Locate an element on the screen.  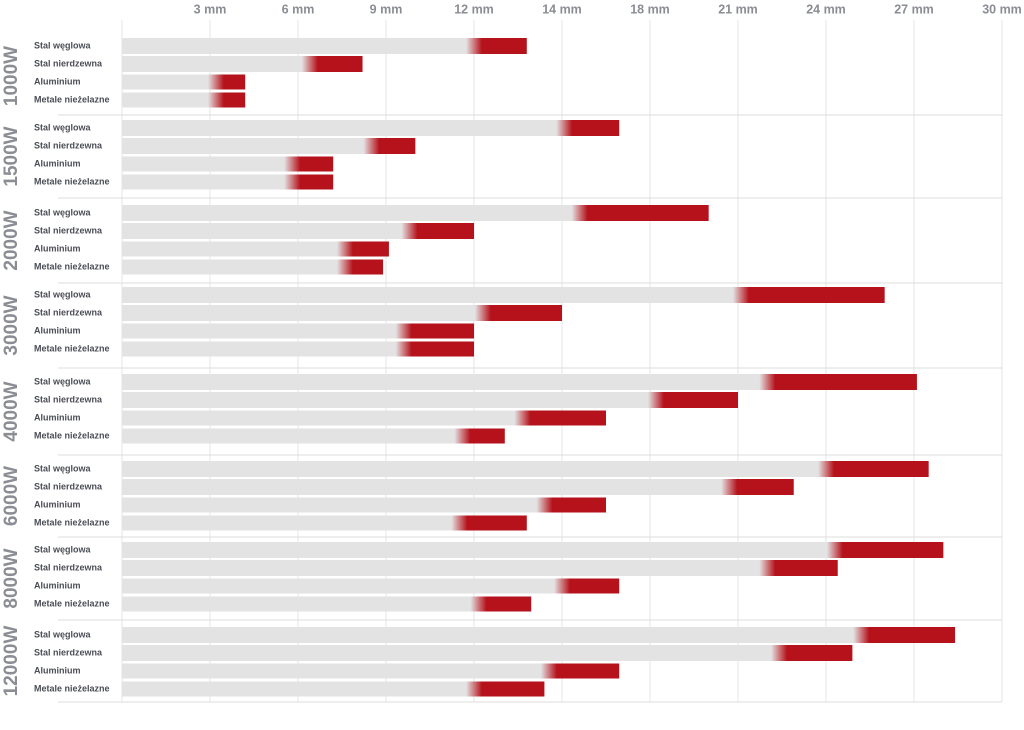
x-tick-label: 3 mm is located at coordinates (210, 9).